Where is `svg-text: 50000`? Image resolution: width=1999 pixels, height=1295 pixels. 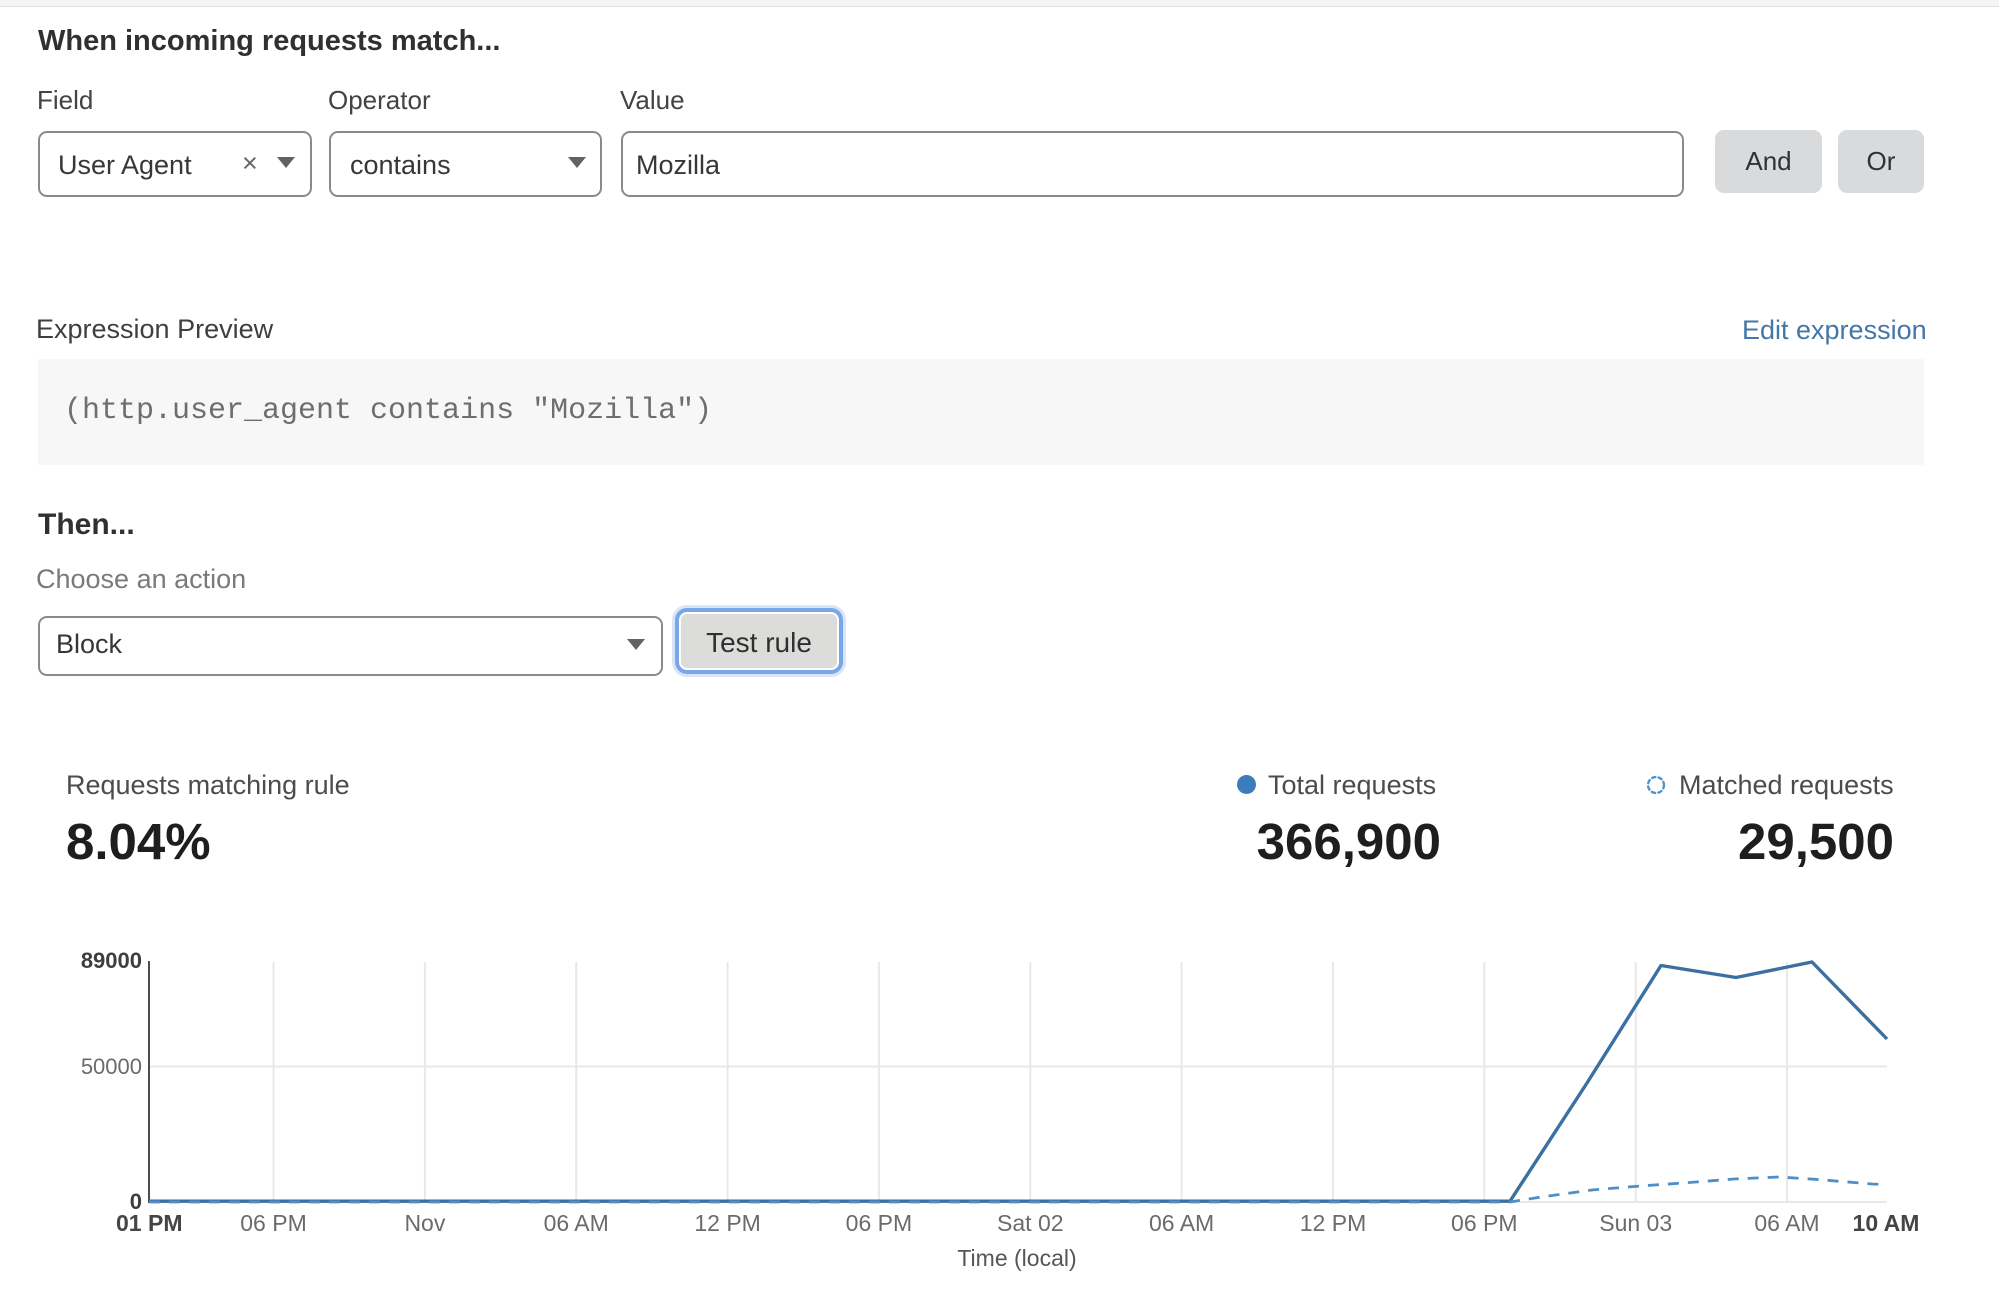 svg-text: 50000 is located at coordinates (111, 1066).